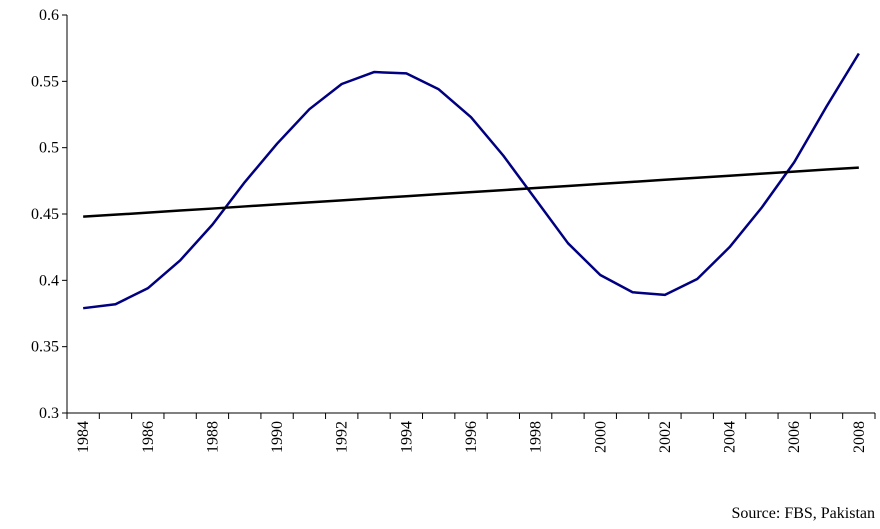 Image resolution: width=880 pixels, height=529 pixels. What do you see at coordinates (49, 280) in the screenshot?
I see `y-tick-label: 0.4` at bounding box center [49, 280].